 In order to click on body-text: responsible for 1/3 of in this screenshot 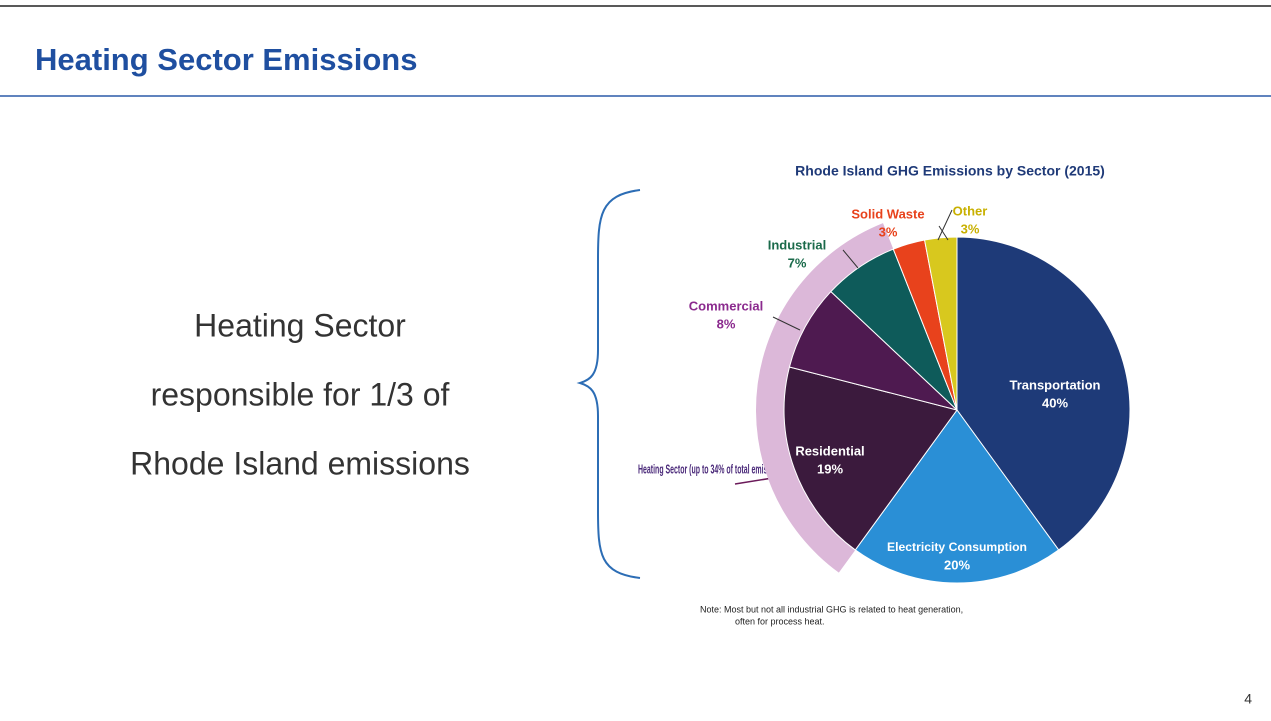, I will do `click(300, 394)`.